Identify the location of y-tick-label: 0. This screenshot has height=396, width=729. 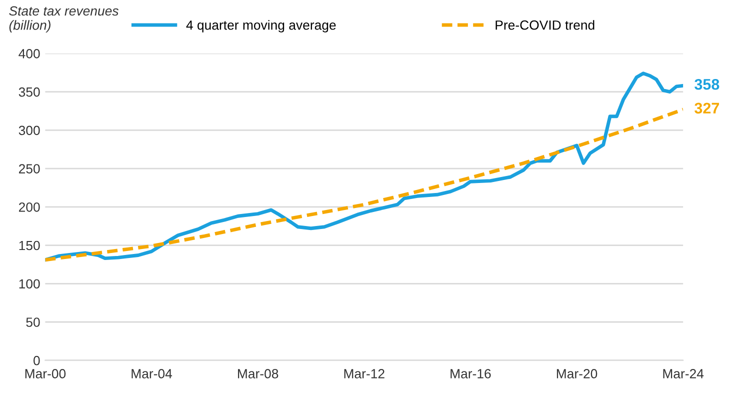
(37, 361).